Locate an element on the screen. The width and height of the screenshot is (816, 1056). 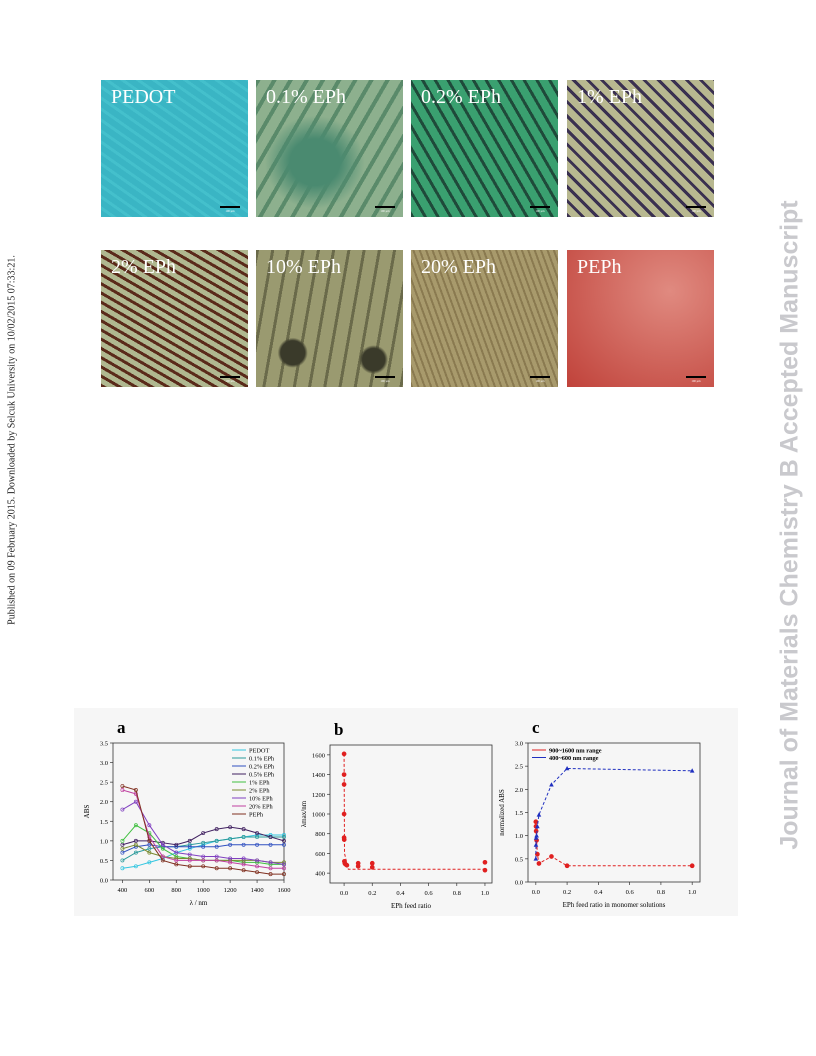
legend-label: 0.5% EPh is located at coordinates (262, 774).